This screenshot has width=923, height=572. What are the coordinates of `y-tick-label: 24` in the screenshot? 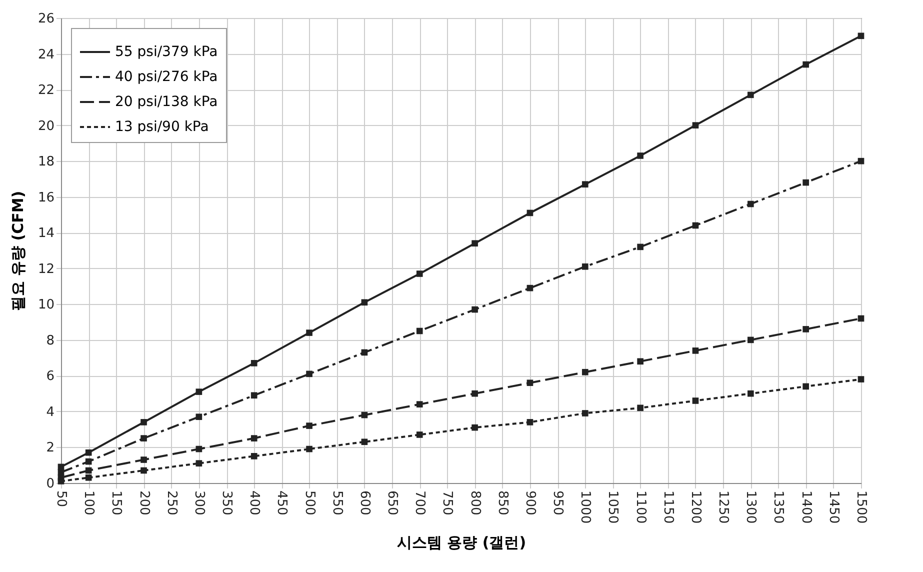 It's located at (46, 54).